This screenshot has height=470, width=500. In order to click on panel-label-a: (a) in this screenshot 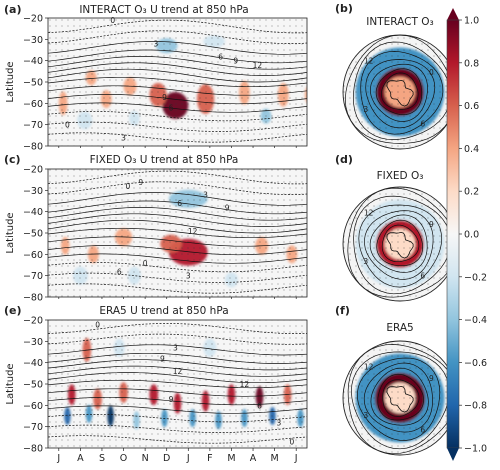, I will do `click(12, 9)`.